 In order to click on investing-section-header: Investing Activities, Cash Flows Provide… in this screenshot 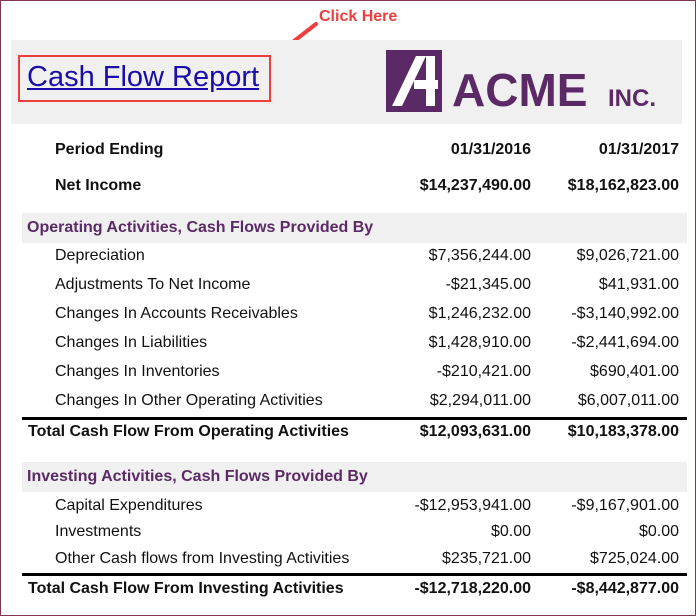, I will do `click(354, 477)`.